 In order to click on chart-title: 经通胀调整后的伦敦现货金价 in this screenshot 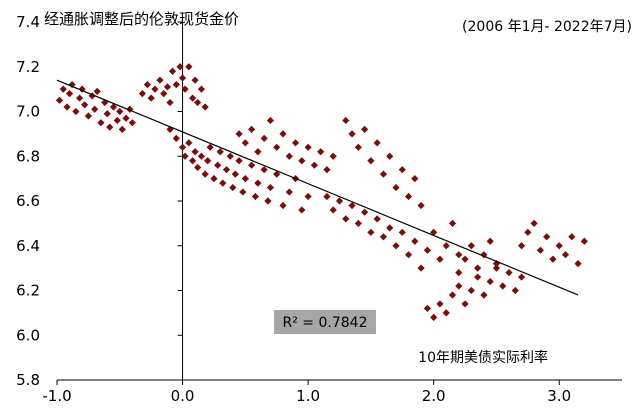, I will do `click(141, 19)`.